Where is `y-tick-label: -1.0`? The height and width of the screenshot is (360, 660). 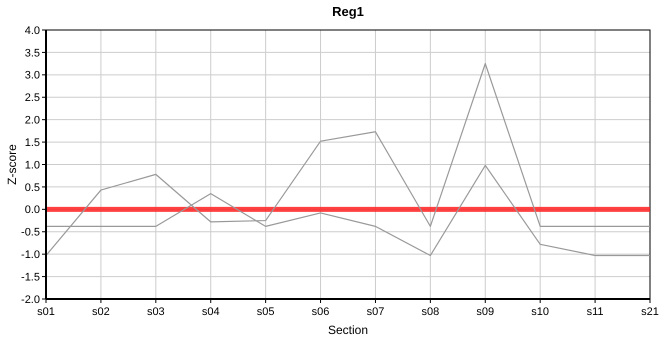 y-tick-label: -1.0 is located at coordinates (30, 255).